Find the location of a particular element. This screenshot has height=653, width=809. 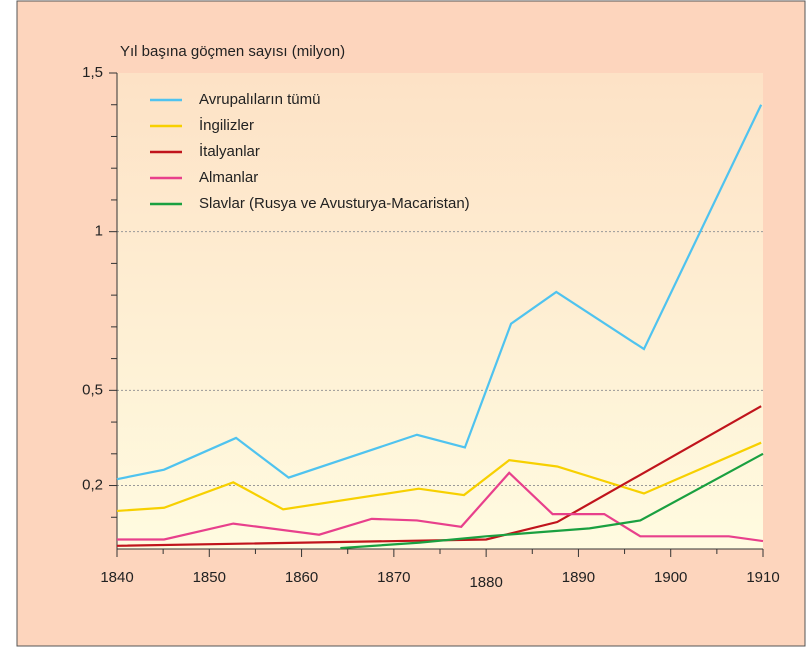

x-tick-label: 1870 is located at coordinates (393, 577).